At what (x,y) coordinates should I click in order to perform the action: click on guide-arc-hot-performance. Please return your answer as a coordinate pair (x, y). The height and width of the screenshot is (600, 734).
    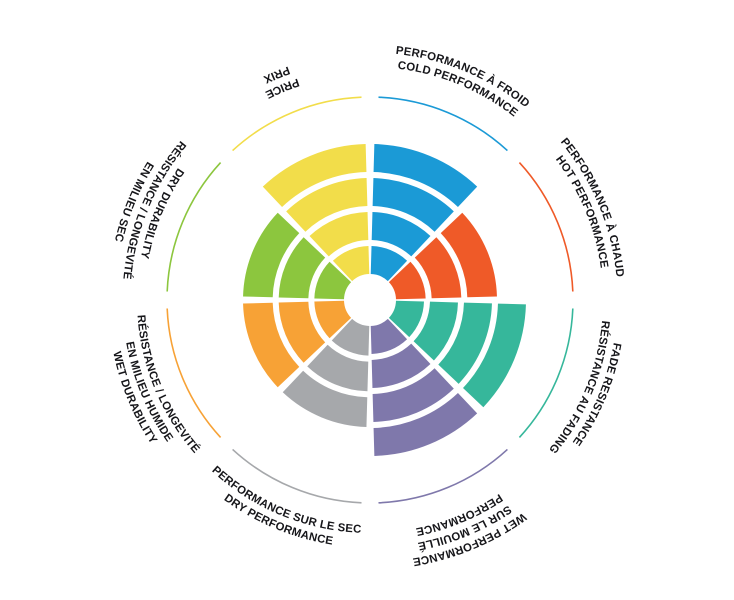
    Looking at the image, I should click on (546, 227).